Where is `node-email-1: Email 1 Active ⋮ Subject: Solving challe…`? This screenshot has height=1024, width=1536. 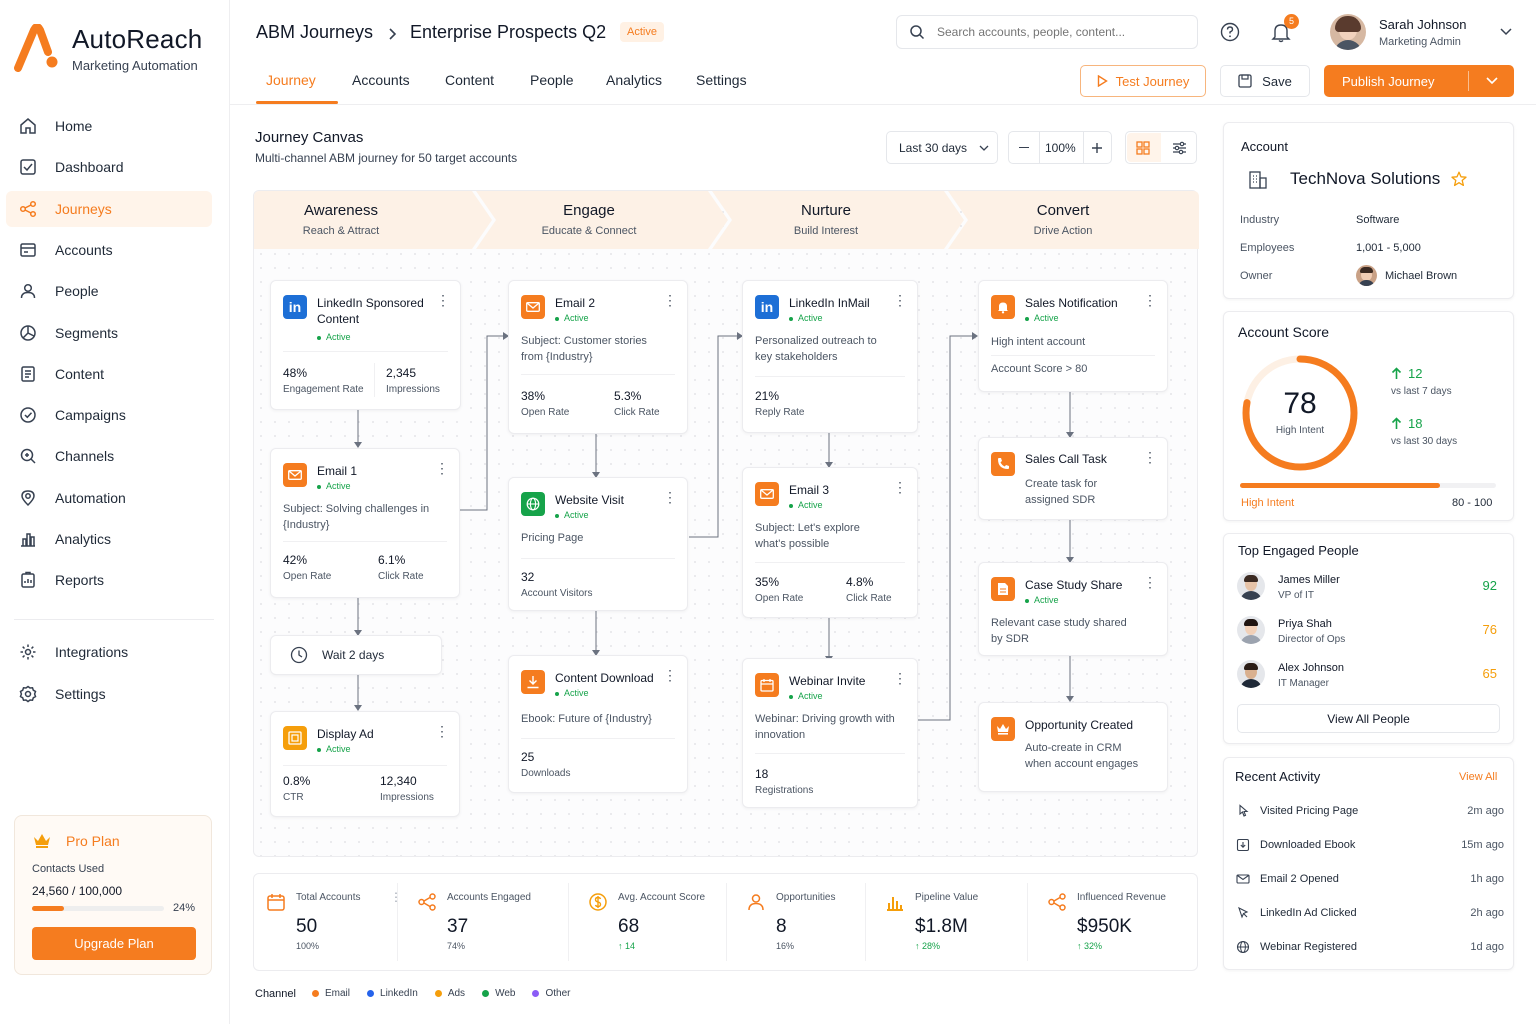 node-email-1: Email 1 Active ⋮ Subject: Solving challe… is located at coordinates (365, 523).